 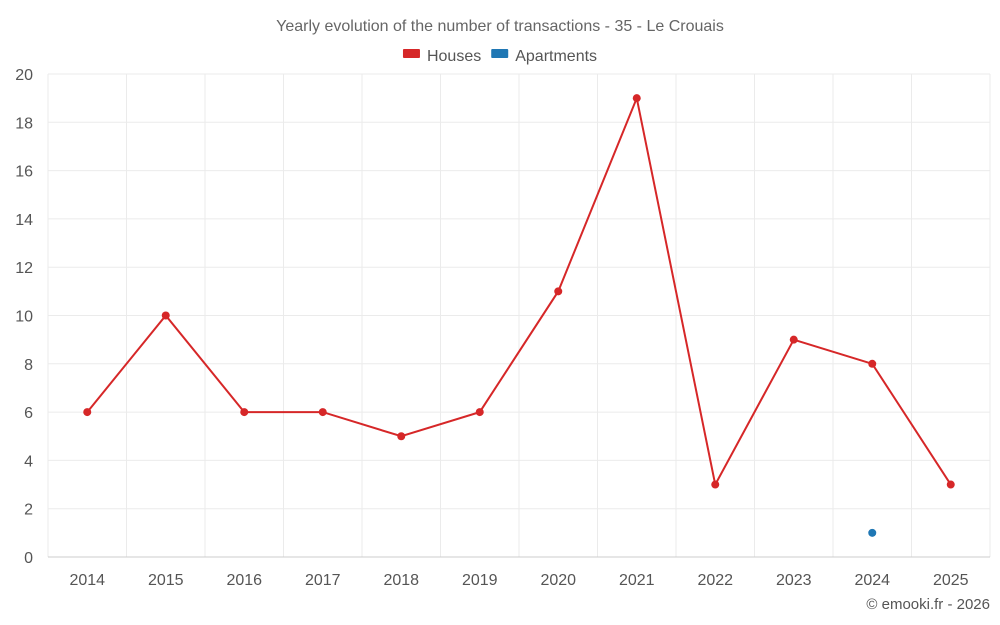 I want to click on y-tick-label: 0, so click(x=28, y=558).